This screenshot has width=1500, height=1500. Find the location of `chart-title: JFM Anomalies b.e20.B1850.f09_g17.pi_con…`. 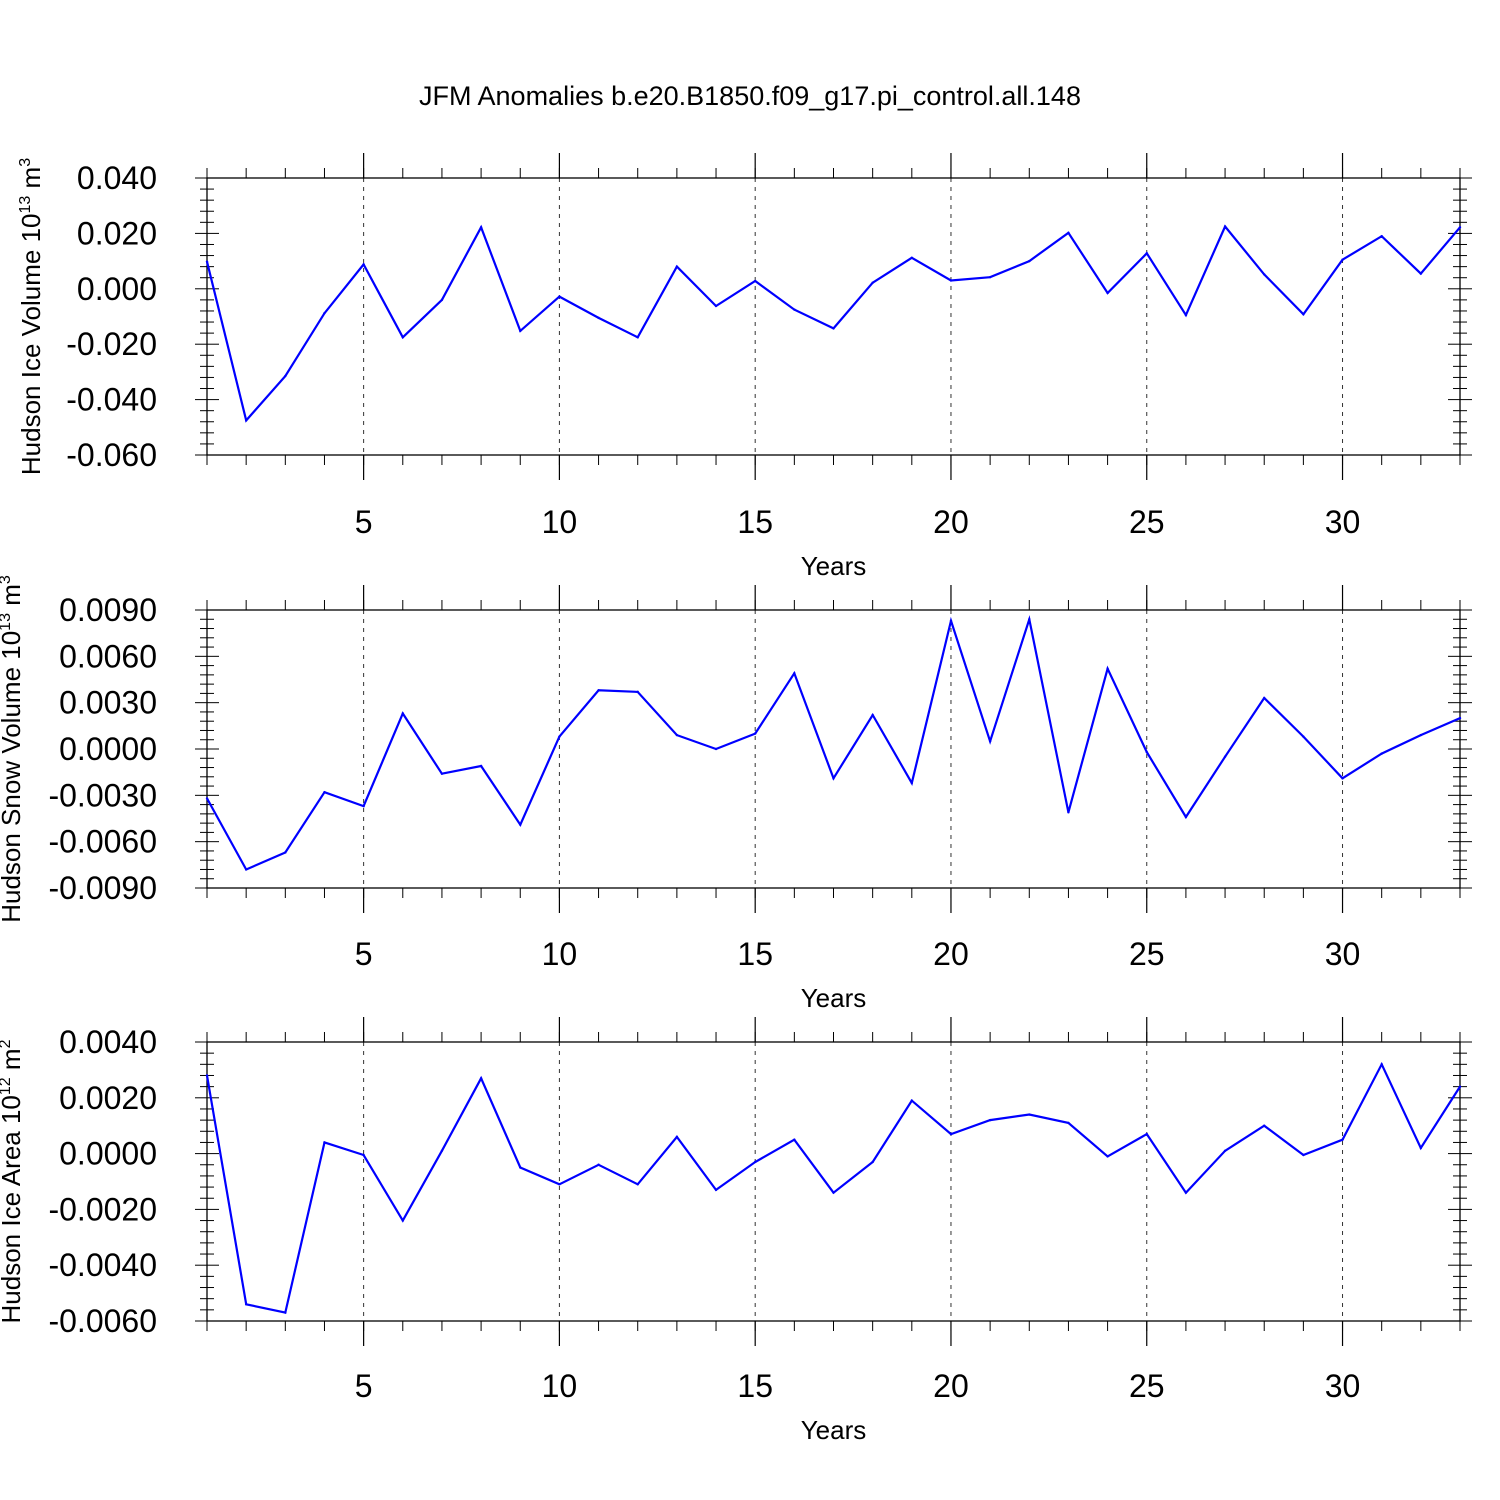

chart-title: JFM Anomalies b.e20.B1850.f09_g17.pi_con… is located at coordinates (750, 96).